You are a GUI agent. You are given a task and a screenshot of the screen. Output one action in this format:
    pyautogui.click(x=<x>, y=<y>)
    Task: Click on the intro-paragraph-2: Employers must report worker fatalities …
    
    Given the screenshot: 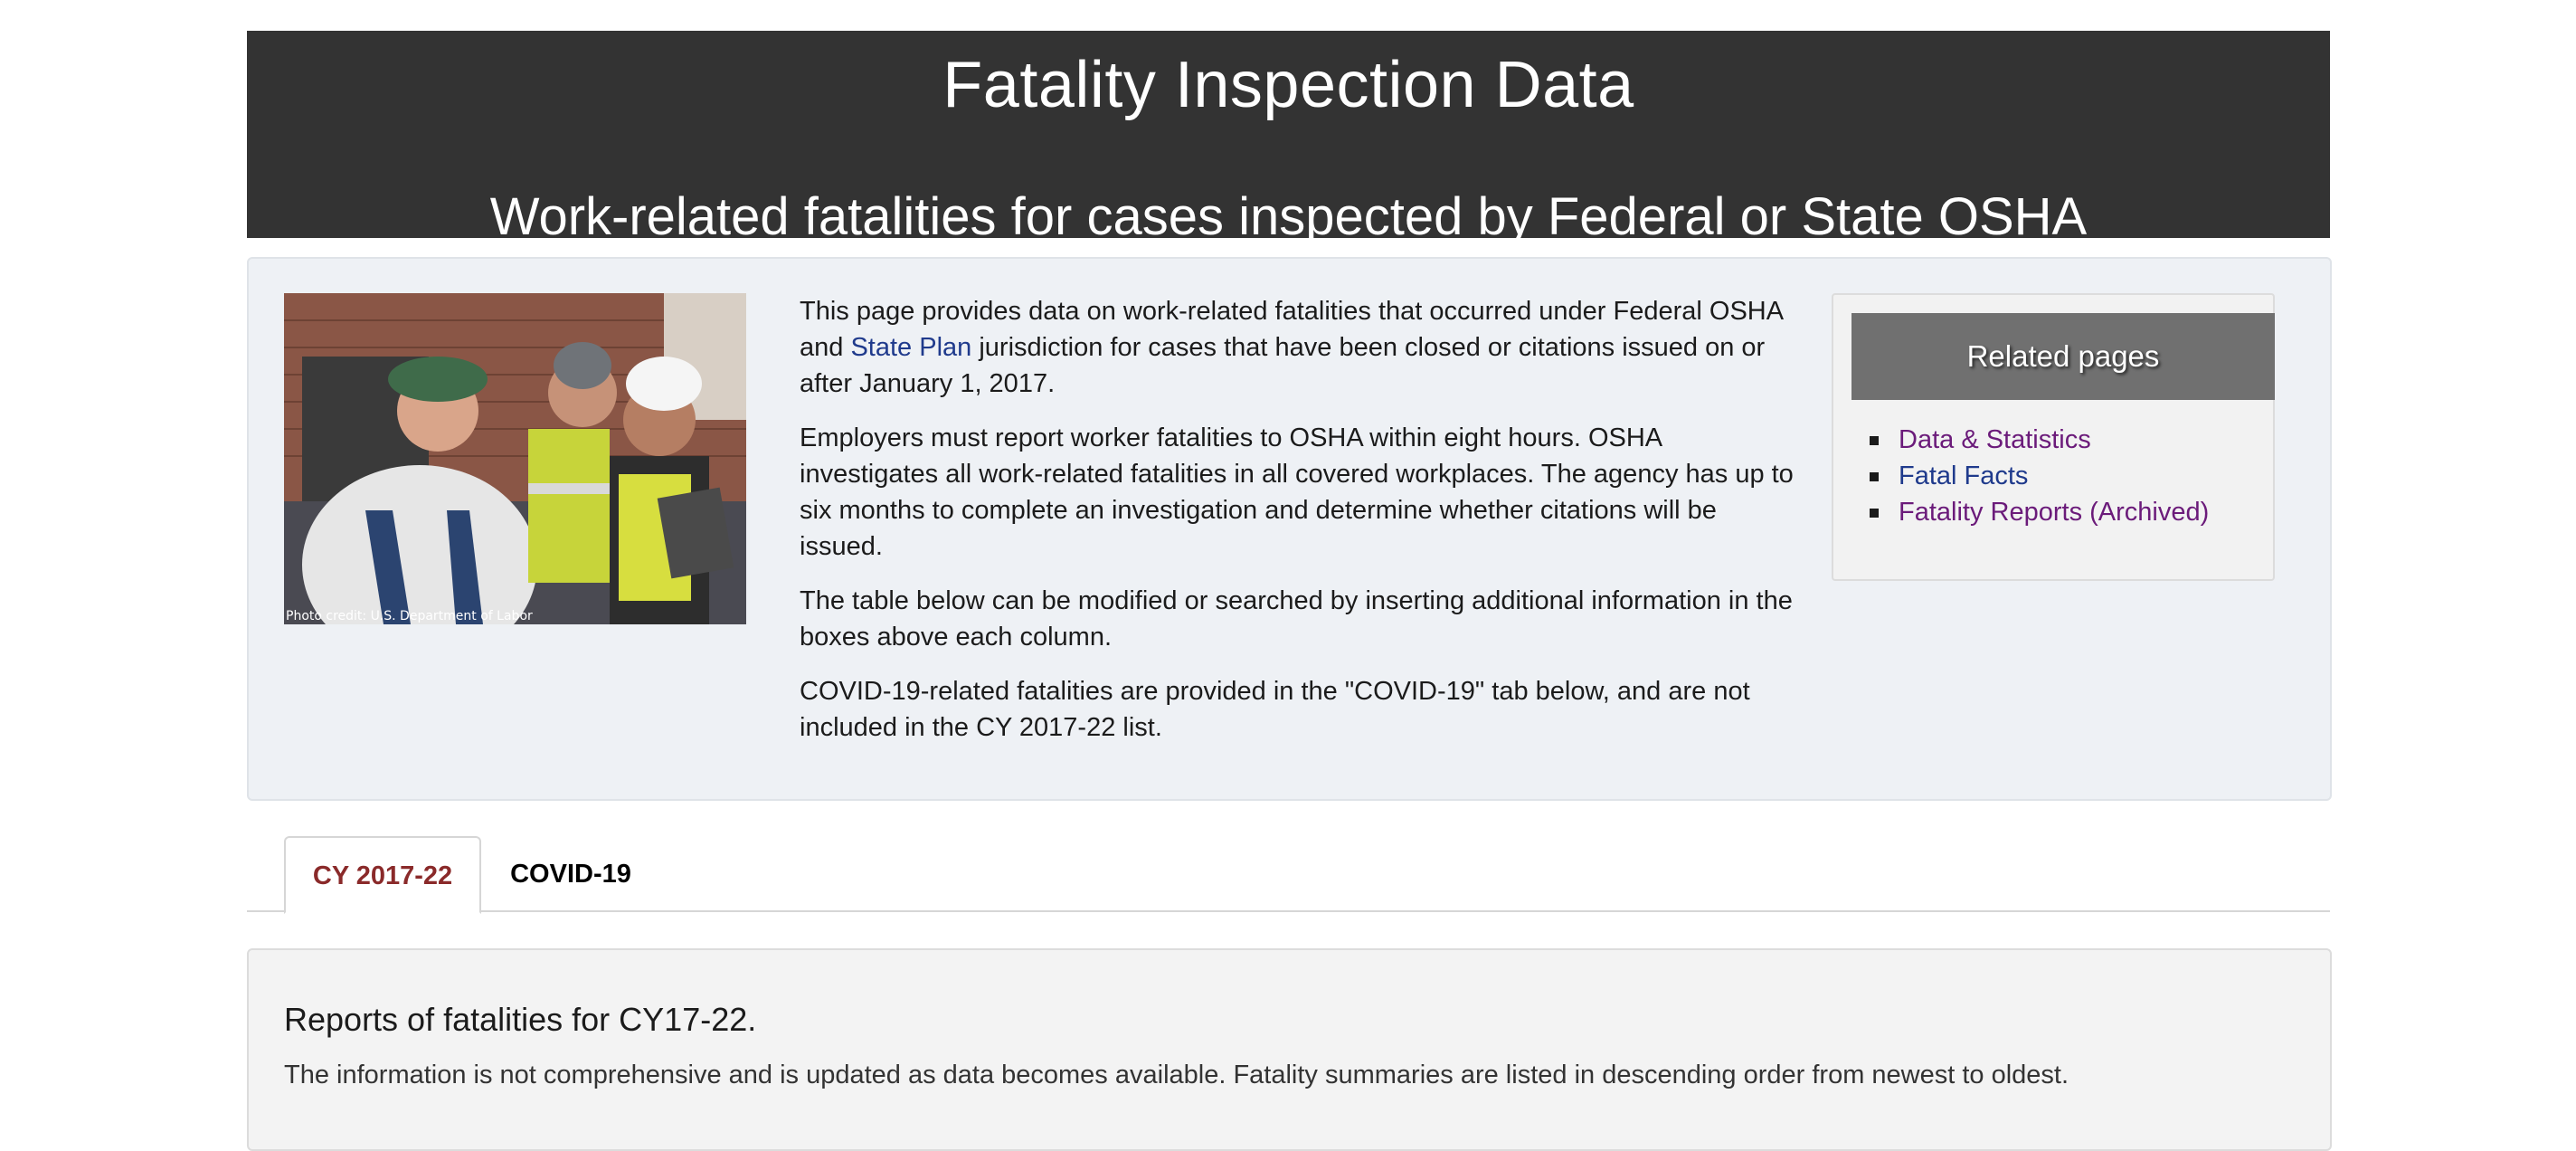 What is the action you would take?
    pyautogui.click(x=1297, y=492)
    